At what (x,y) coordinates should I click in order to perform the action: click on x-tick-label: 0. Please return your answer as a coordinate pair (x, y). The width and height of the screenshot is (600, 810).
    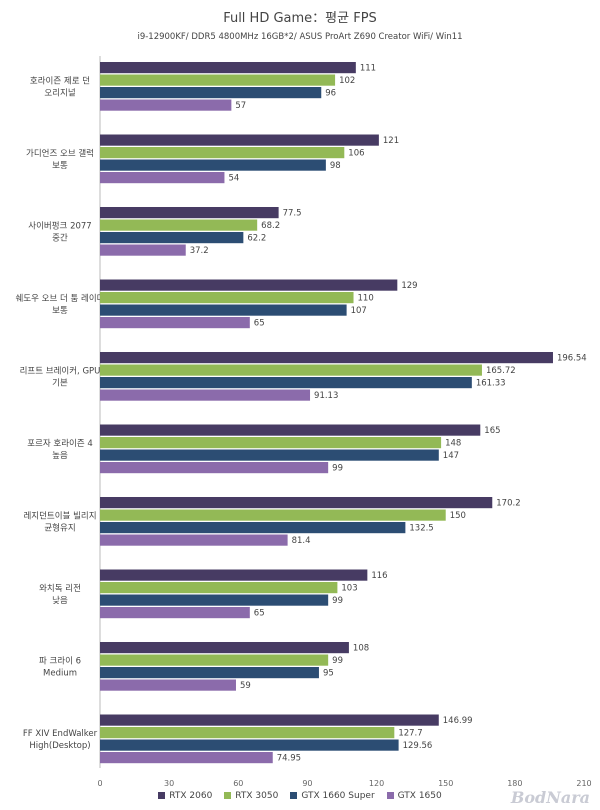
    Looking at the image, I should click on (99, 783).